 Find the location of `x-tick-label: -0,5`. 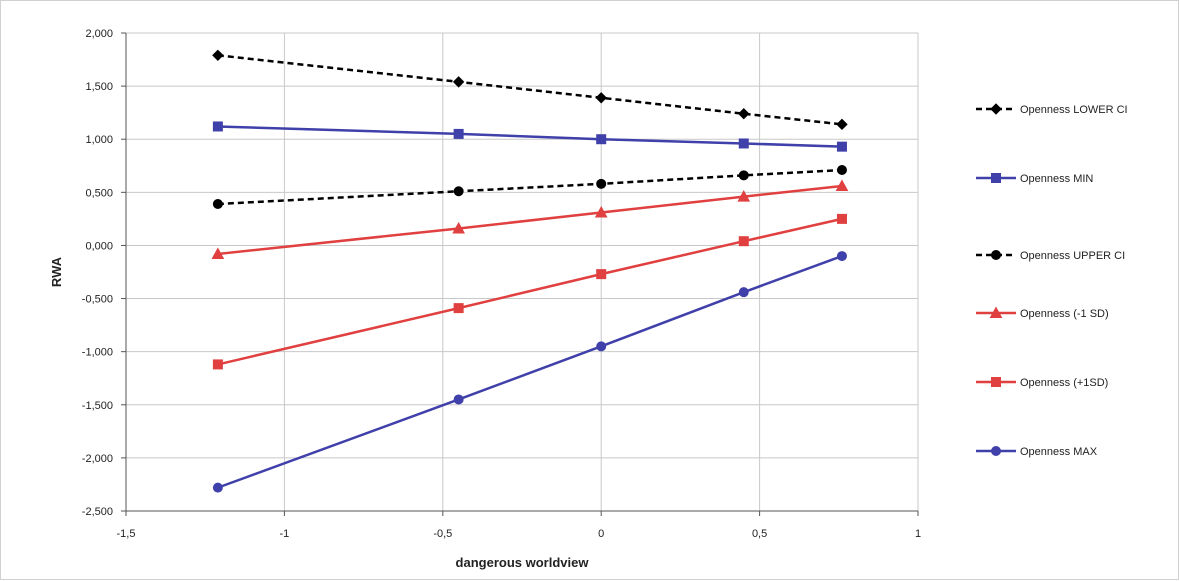

x-tick-label: -0,5 is located at coordinates (442, 534).